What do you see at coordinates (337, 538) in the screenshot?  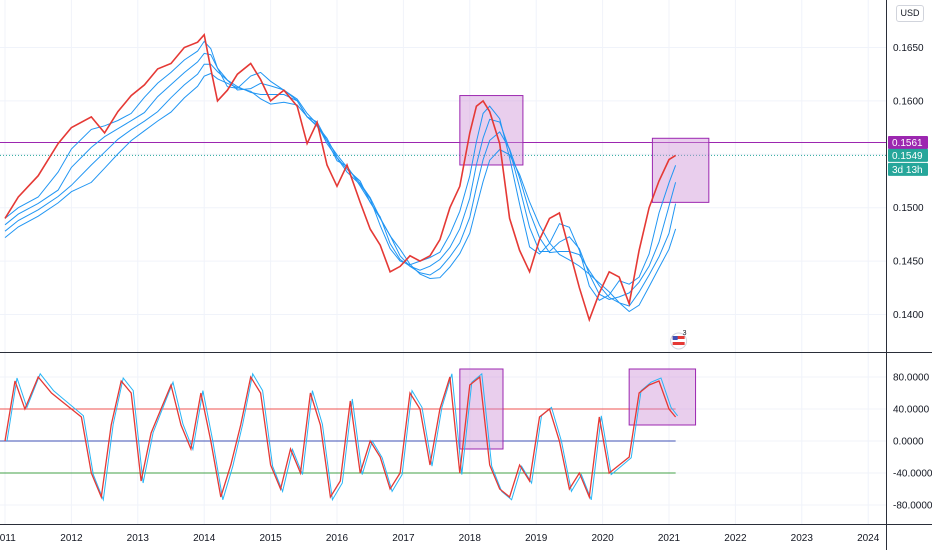 I see `time-tick-label: 2016` at bounding box center [337, 538].